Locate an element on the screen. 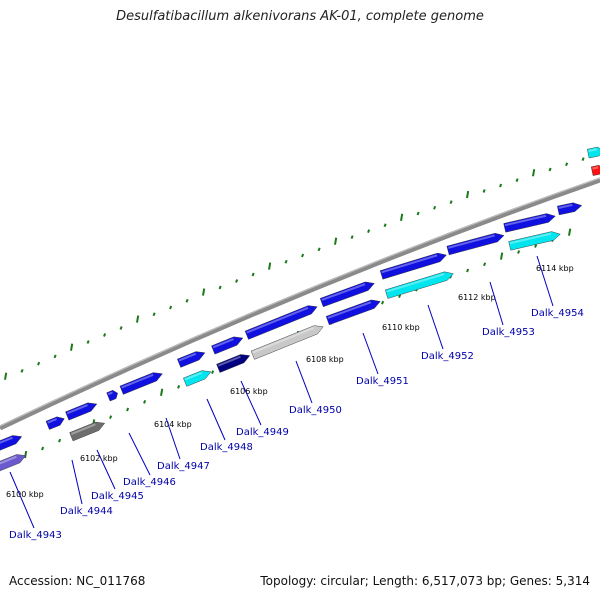 The image size is (600, 600). accession-label: Accession: NC_011768 is located at coordinates (77, 581).